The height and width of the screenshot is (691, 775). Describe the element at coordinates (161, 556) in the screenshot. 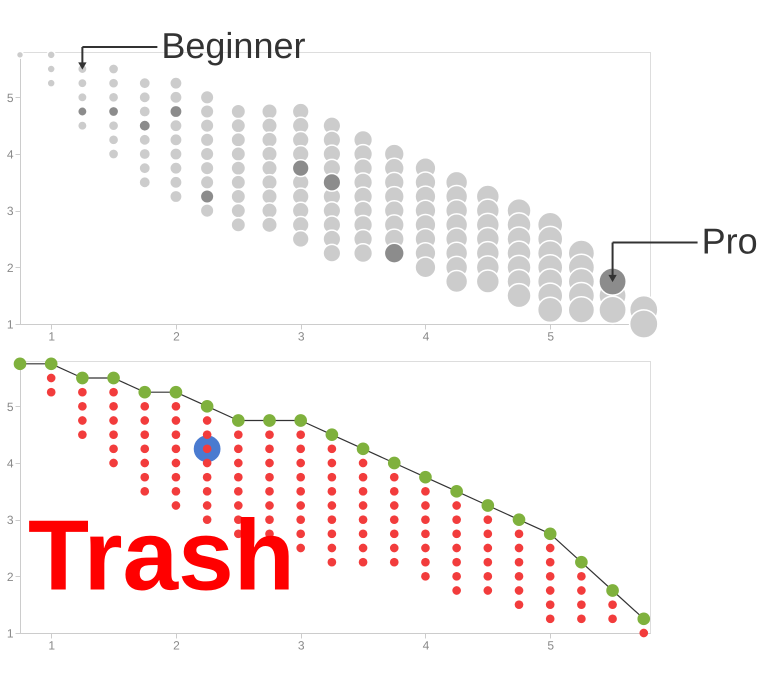

I see `annotation: Trash` at that location.